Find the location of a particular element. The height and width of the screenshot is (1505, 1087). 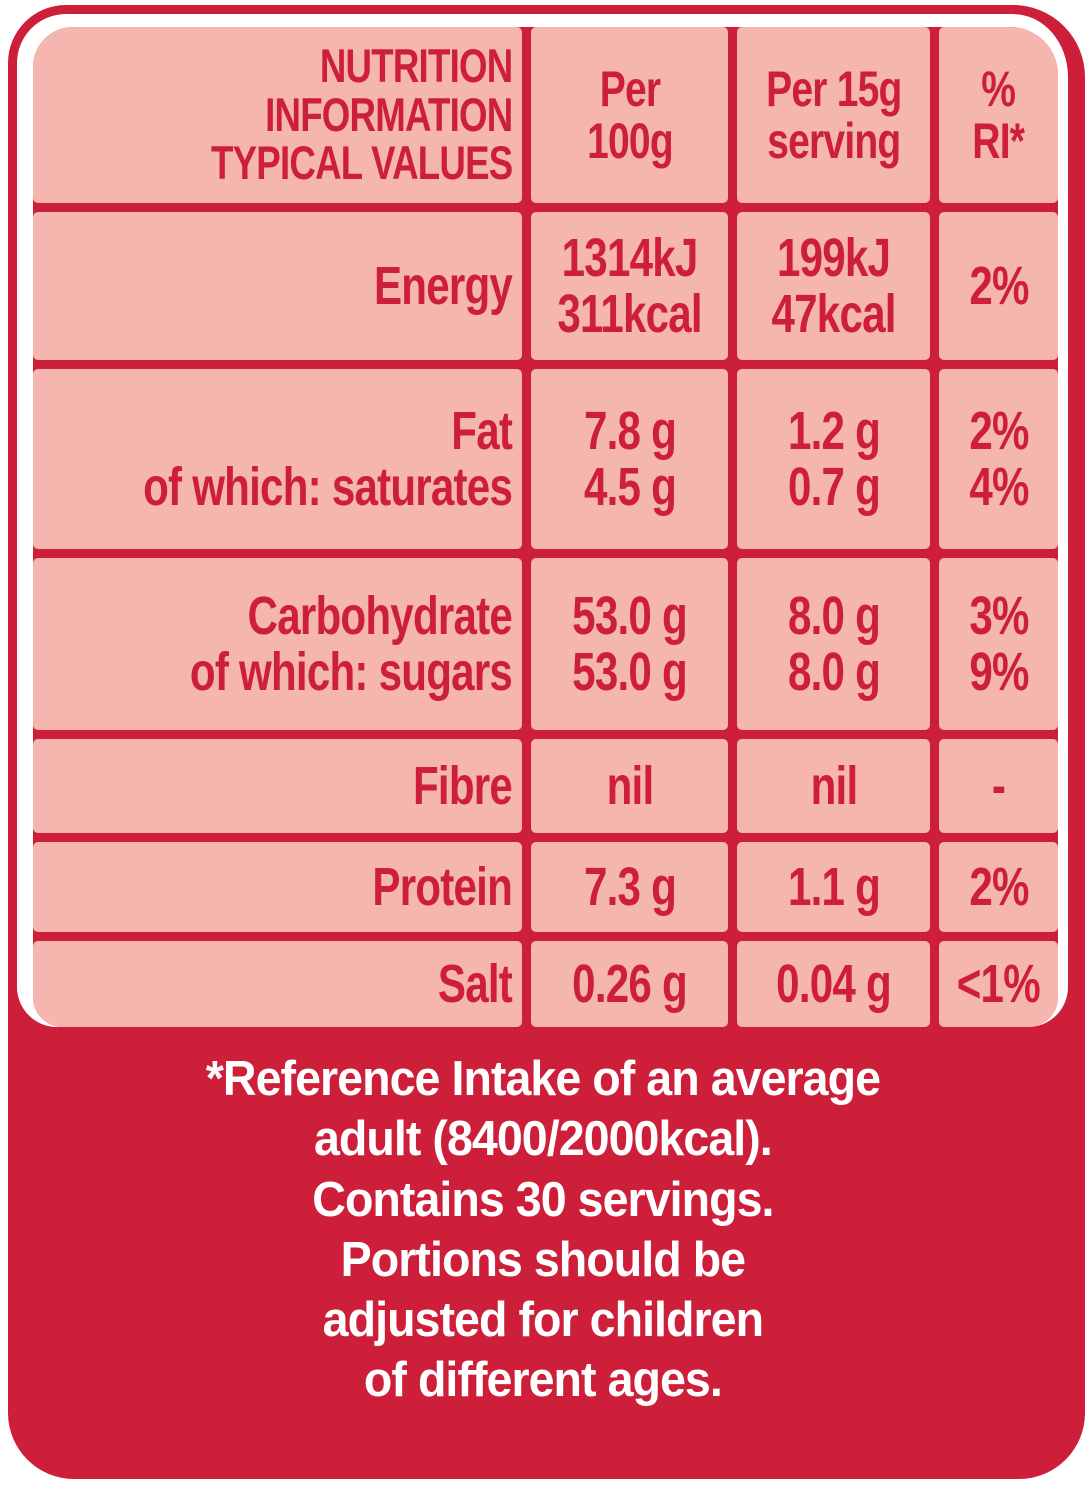

row-fat-per100: 7.8 g 4.5 g is located at coordinates (630, 459).